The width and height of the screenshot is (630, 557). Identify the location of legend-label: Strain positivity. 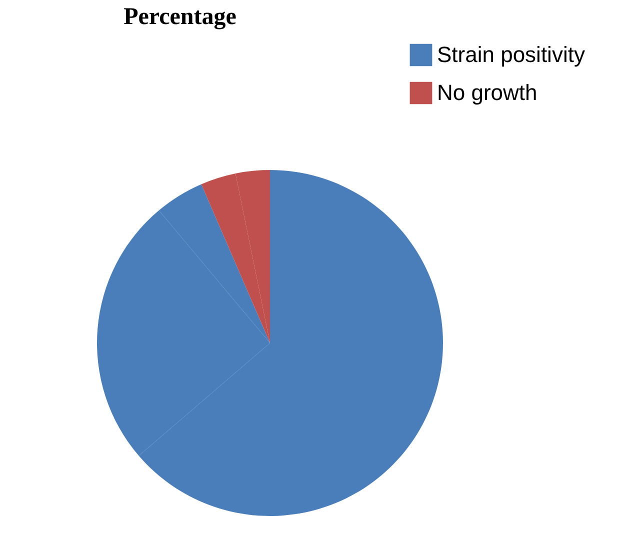
(511, 54).